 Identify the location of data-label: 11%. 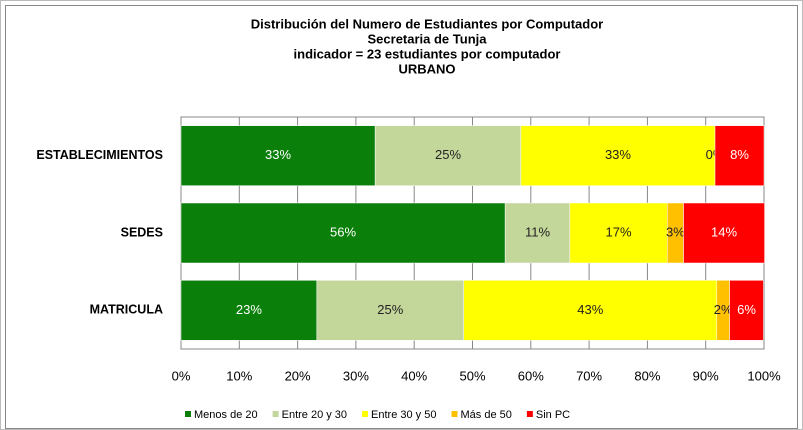
(537, 231).